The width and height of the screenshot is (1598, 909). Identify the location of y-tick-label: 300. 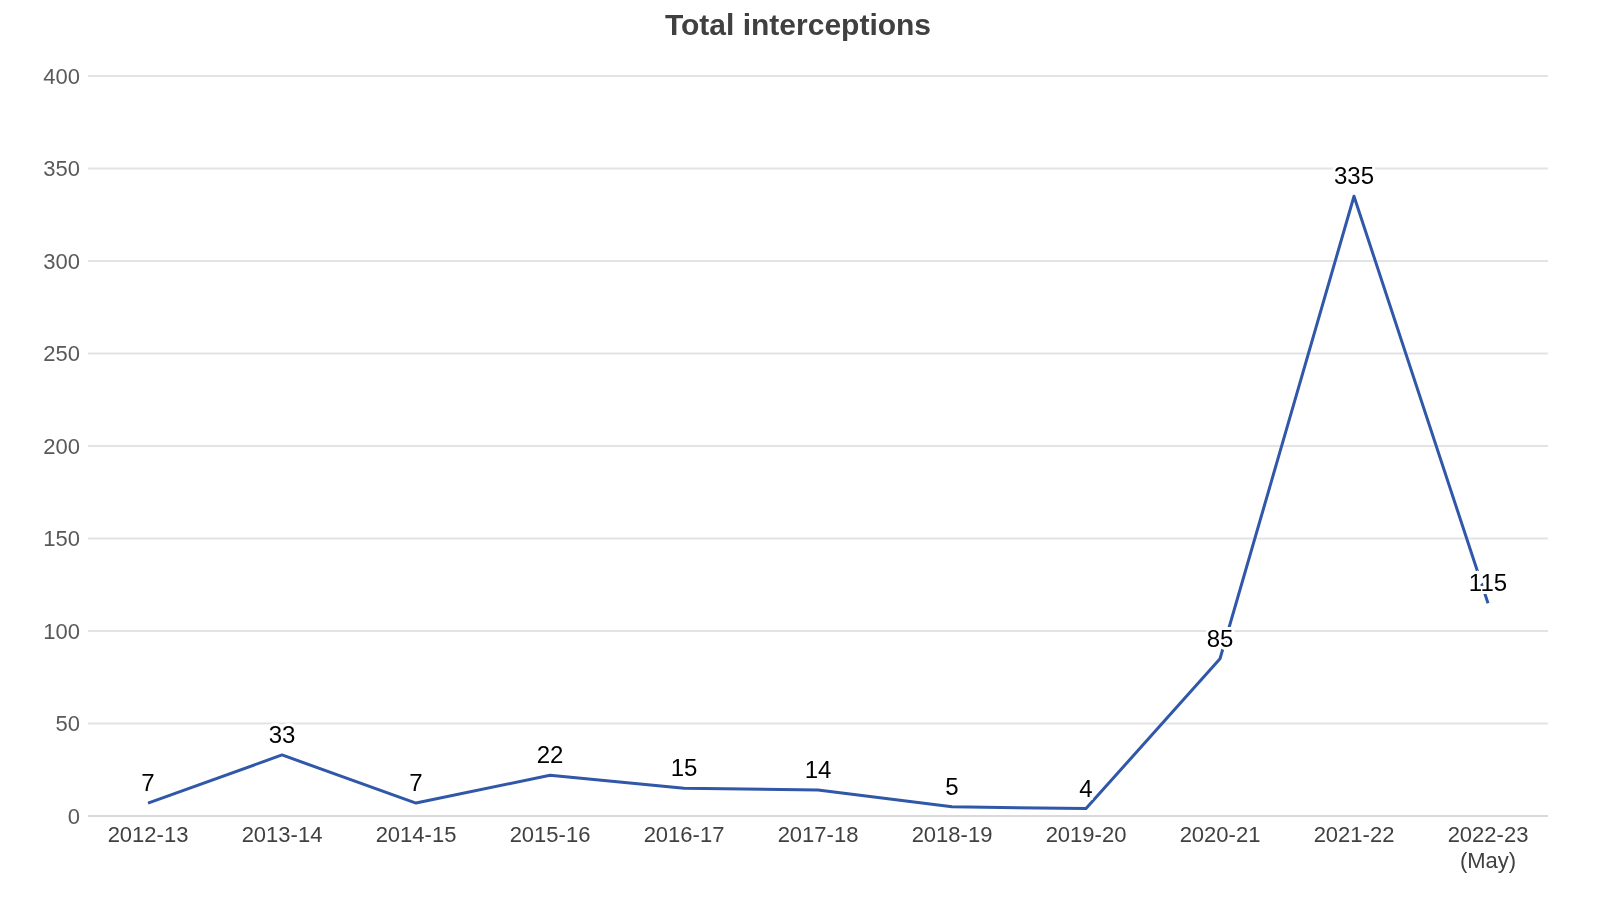
(61, 261).